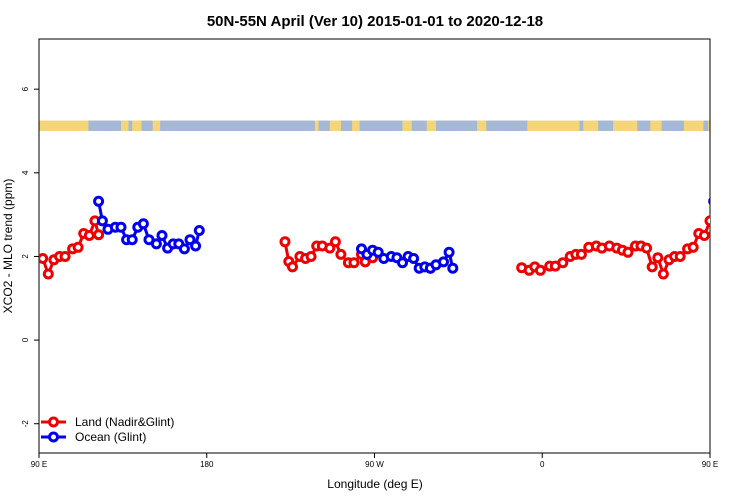 Image resolution: width=750 pixels, height=500 pixels. I want to click on y-axis: -2 0 2 4 6, so click(30, 256).